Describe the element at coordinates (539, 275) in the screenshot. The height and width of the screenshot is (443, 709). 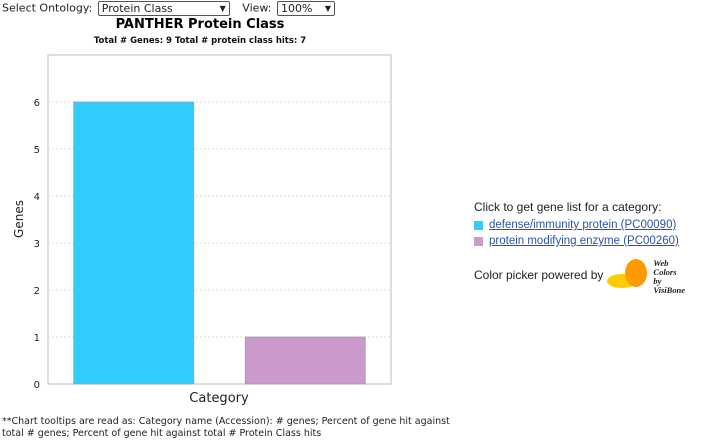
I see `credit-text: Color picker powered by` at that location.